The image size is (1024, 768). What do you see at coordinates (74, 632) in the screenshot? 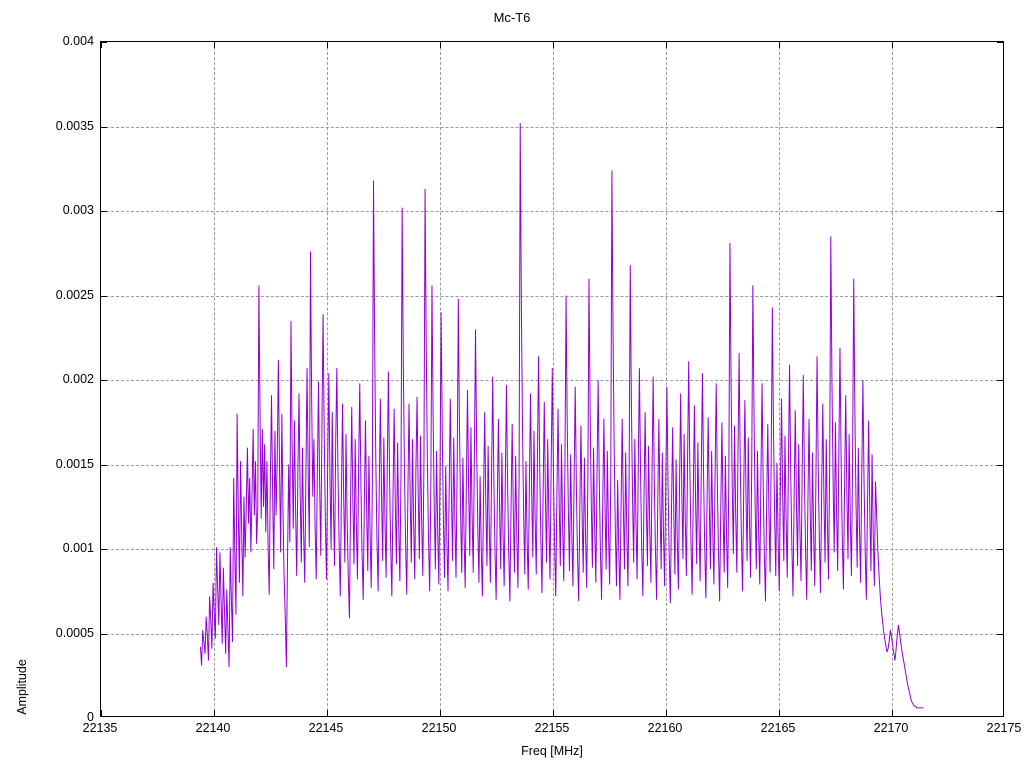
I see `y-tick-label: 0.0005` at bounding box center [74, 632].